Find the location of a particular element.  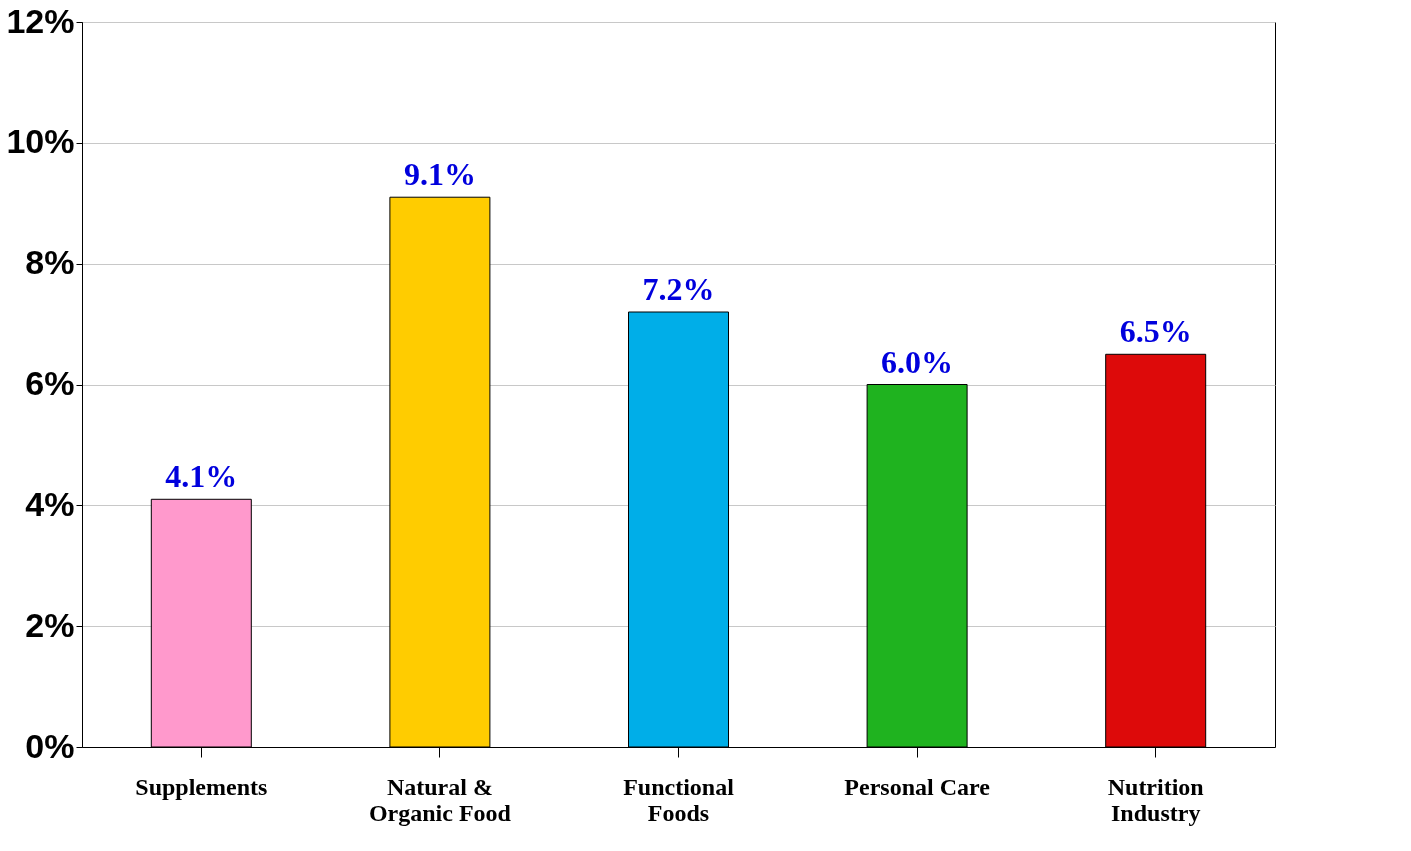

y-tick-label: 6% is located at coordinates (50, 383).